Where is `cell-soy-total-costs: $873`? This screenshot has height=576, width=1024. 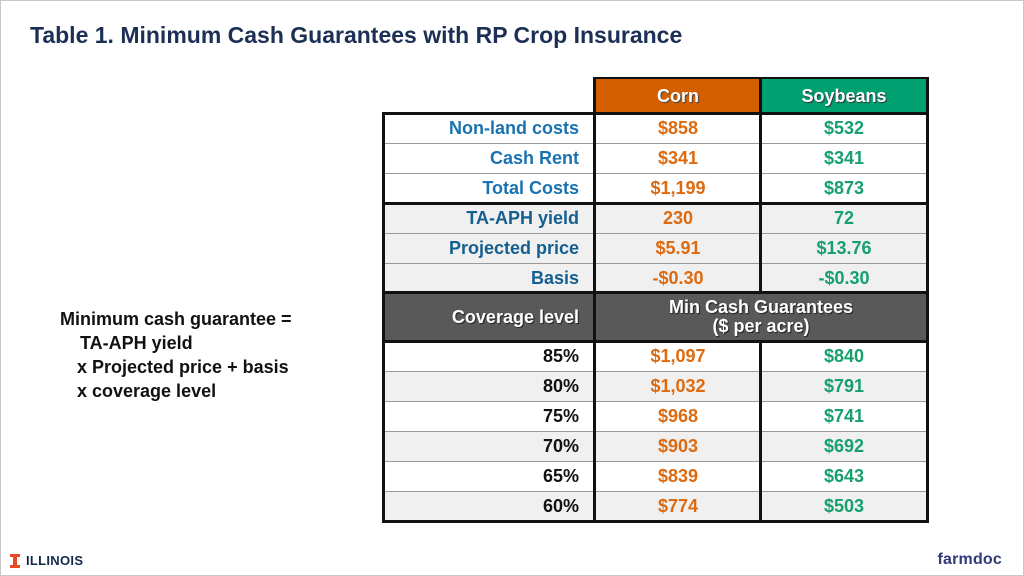
cell-soy-total-costs: $873 is located at coordinates (844, 188).